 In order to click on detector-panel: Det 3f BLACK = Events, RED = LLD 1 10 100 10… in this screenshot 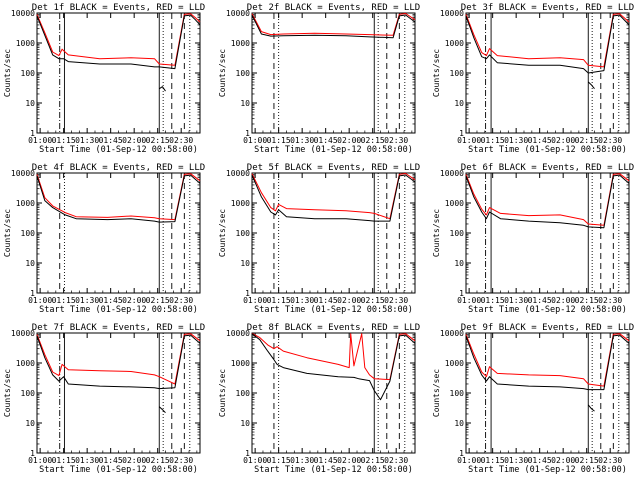, I will do `click(533, 79)`.